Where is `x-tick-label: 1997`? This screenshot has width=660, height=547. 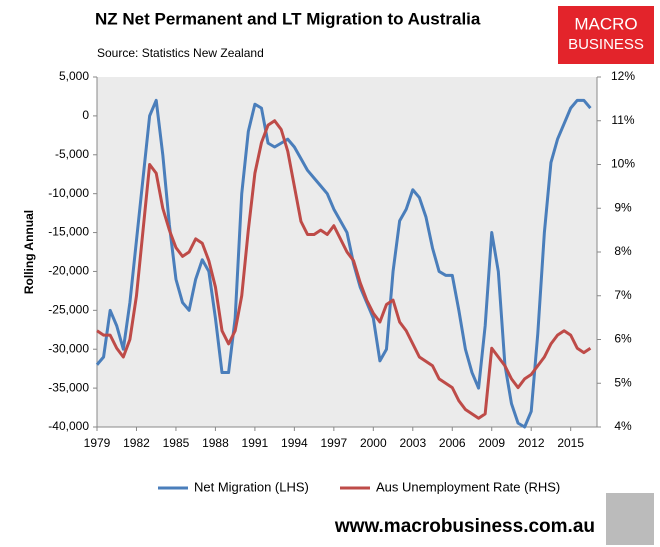
x-tick-label: 1997 is located at coordinates (333, 443).